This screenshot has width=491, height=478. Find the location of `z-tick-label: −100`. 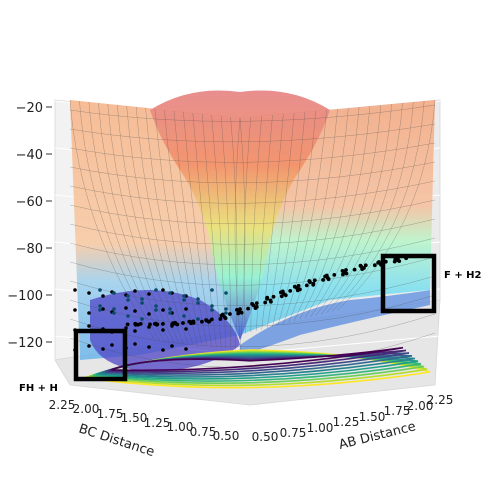

z-tick-label: −100 is located at coordinates (25, 296).